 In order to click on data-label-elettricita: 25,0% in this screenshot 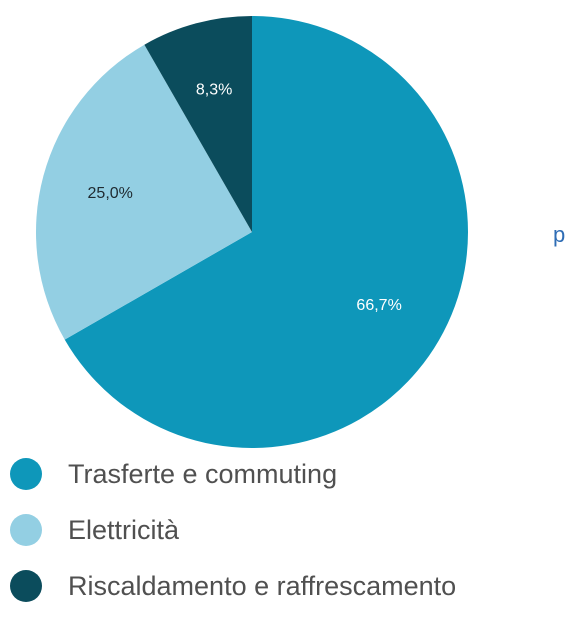, I will do `click(110, 193)`.